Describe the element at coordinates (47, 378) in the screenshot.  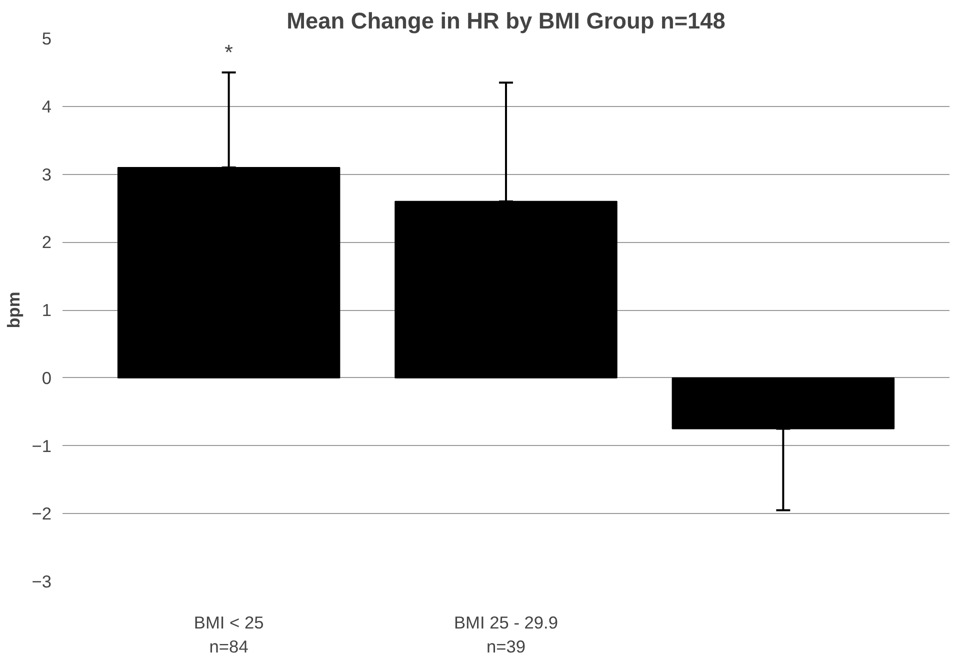
I see `y-tick-label: 0` at that location.